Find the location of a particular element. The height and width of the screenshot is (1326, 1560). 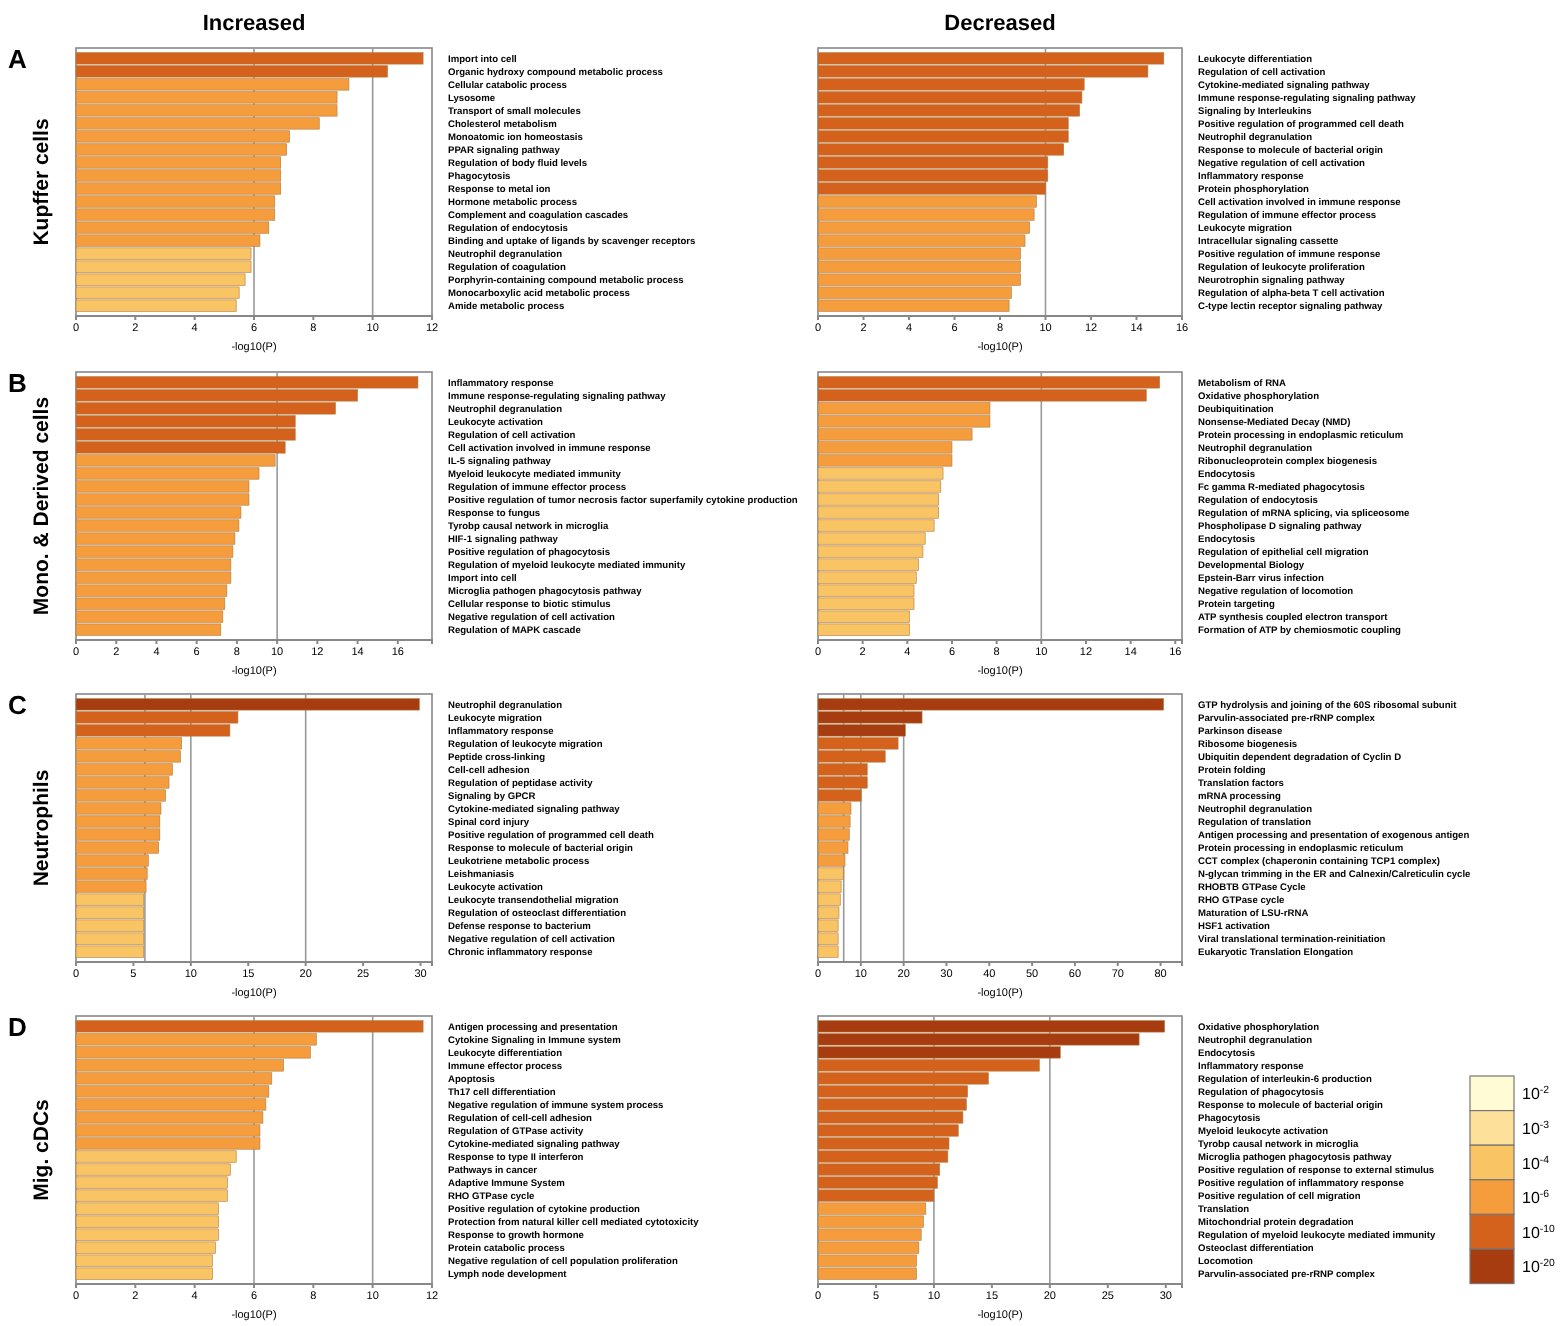

category-label: 10$^{-3}$ is located at coordinates (1536, 1128).